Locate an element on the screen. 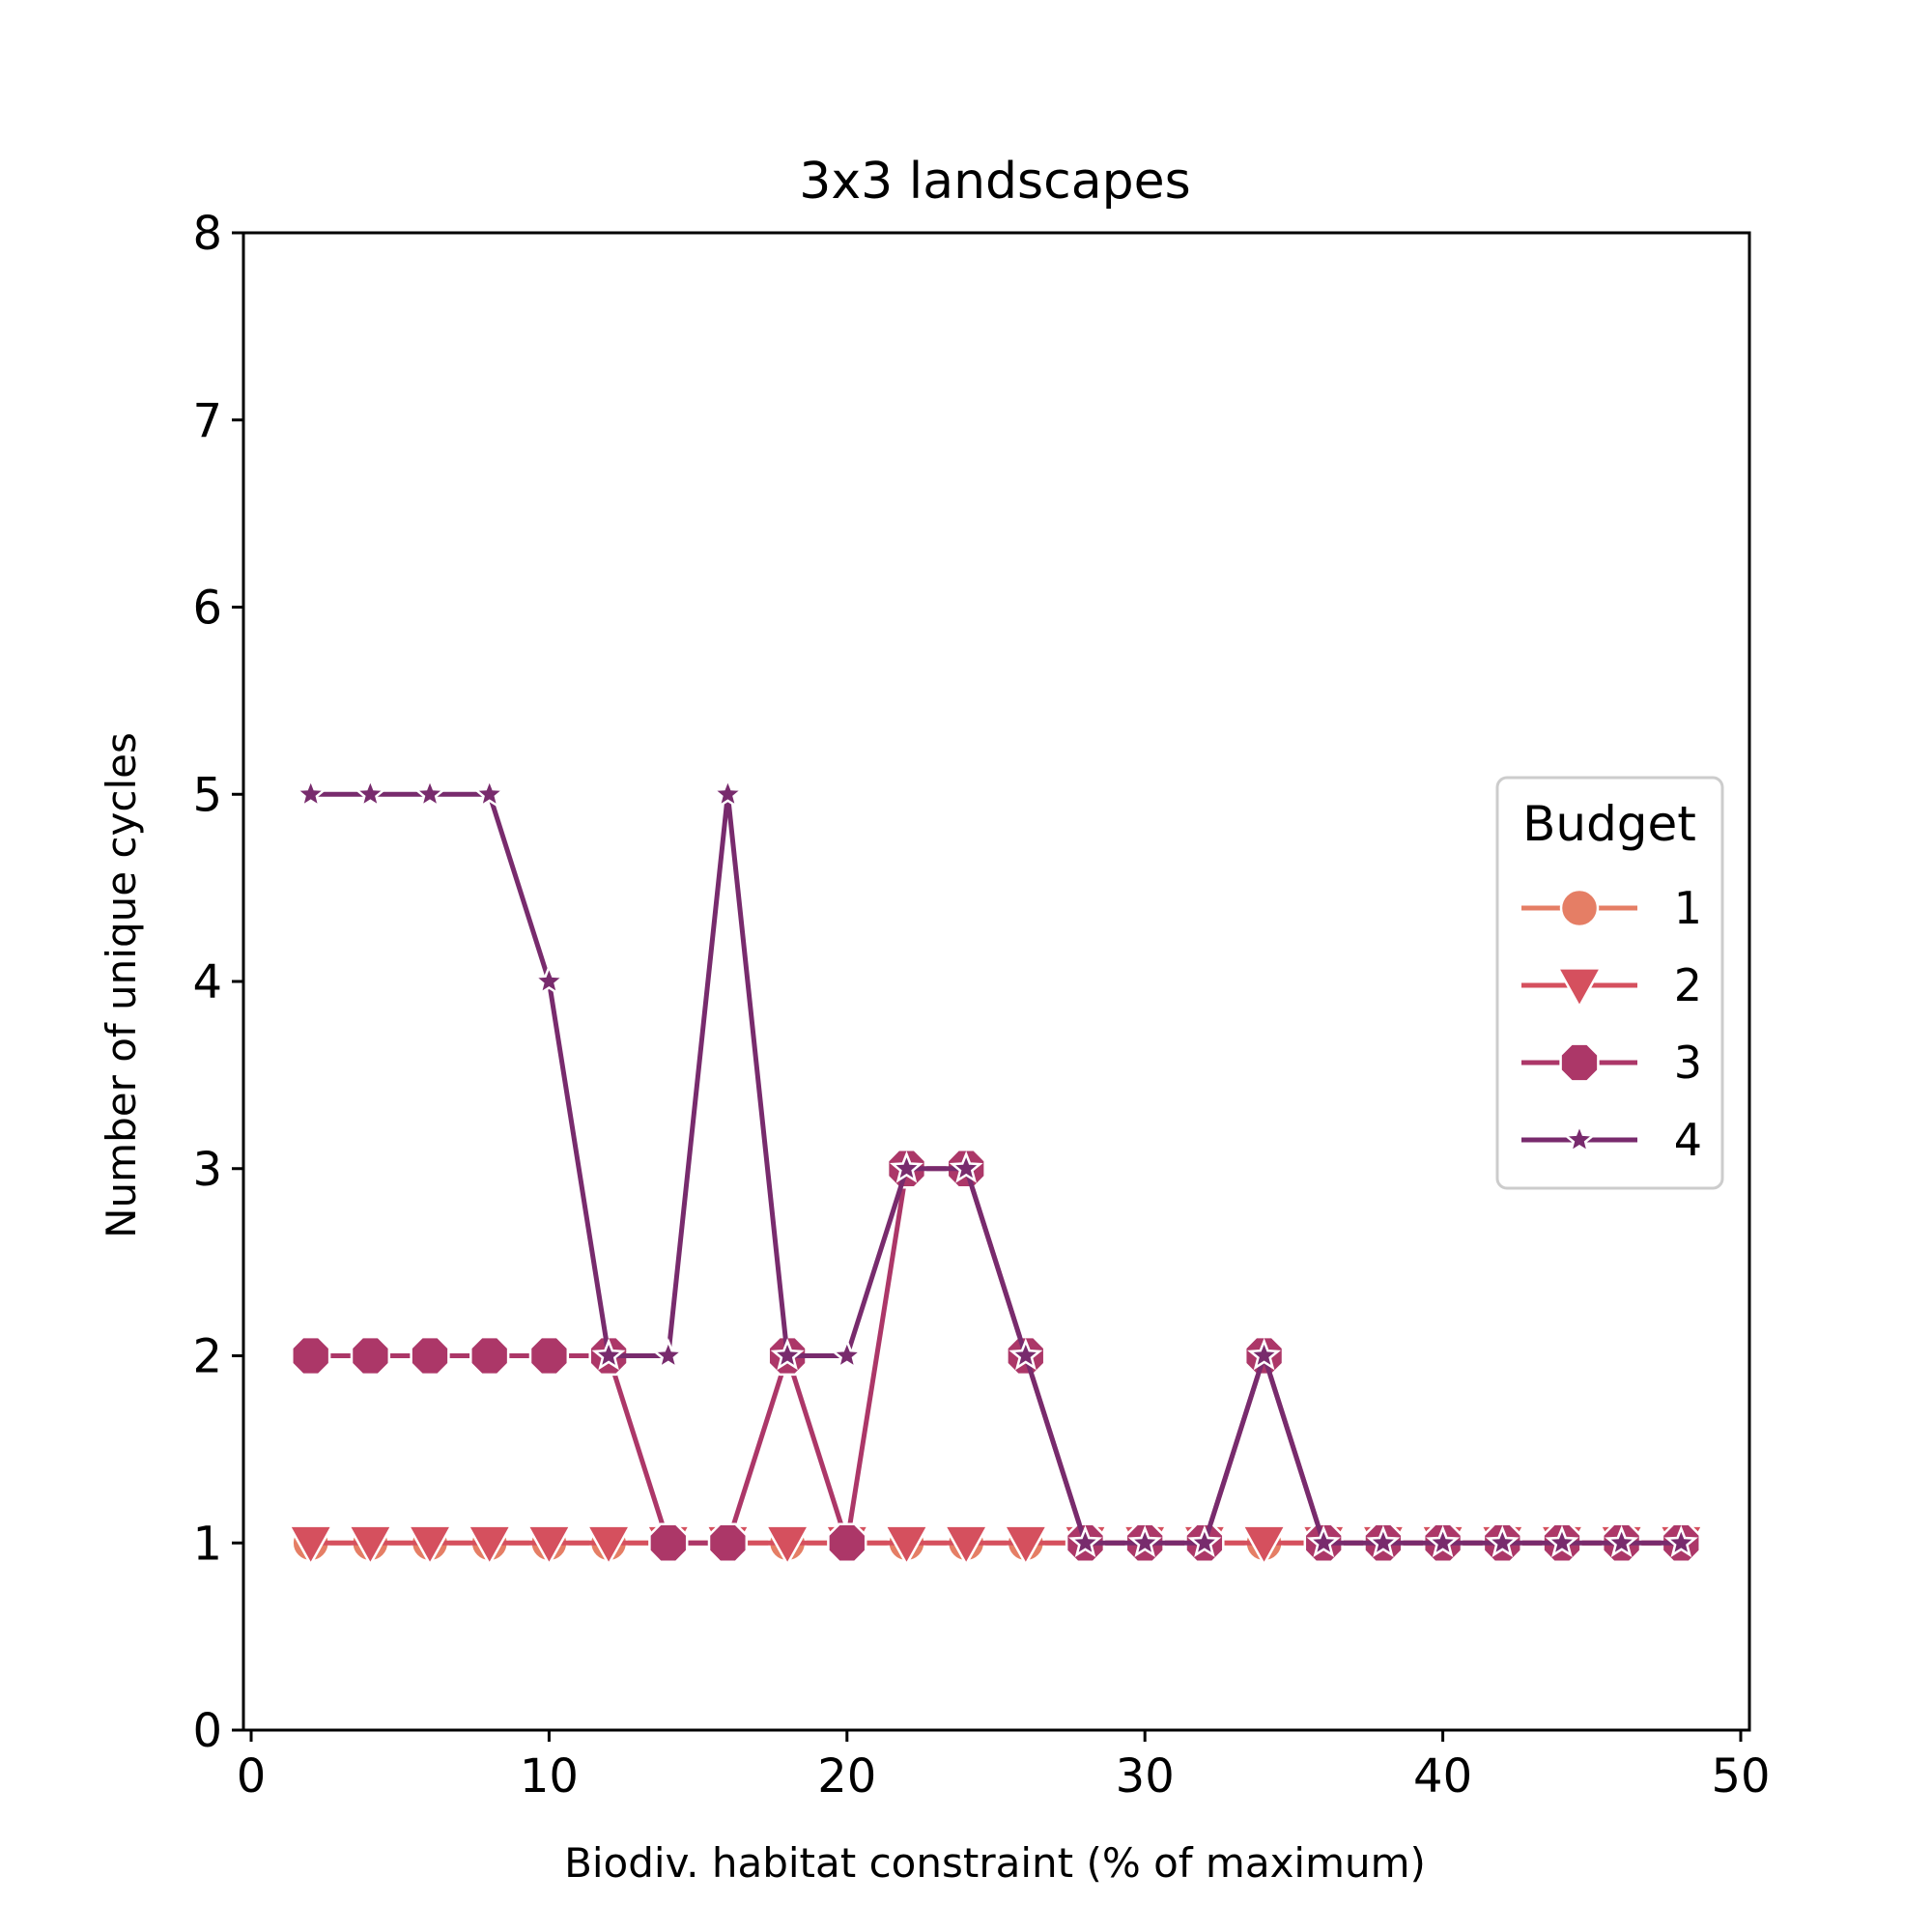  legend: Budget 1 2 3 4 is located at coordinates (1609, 983).